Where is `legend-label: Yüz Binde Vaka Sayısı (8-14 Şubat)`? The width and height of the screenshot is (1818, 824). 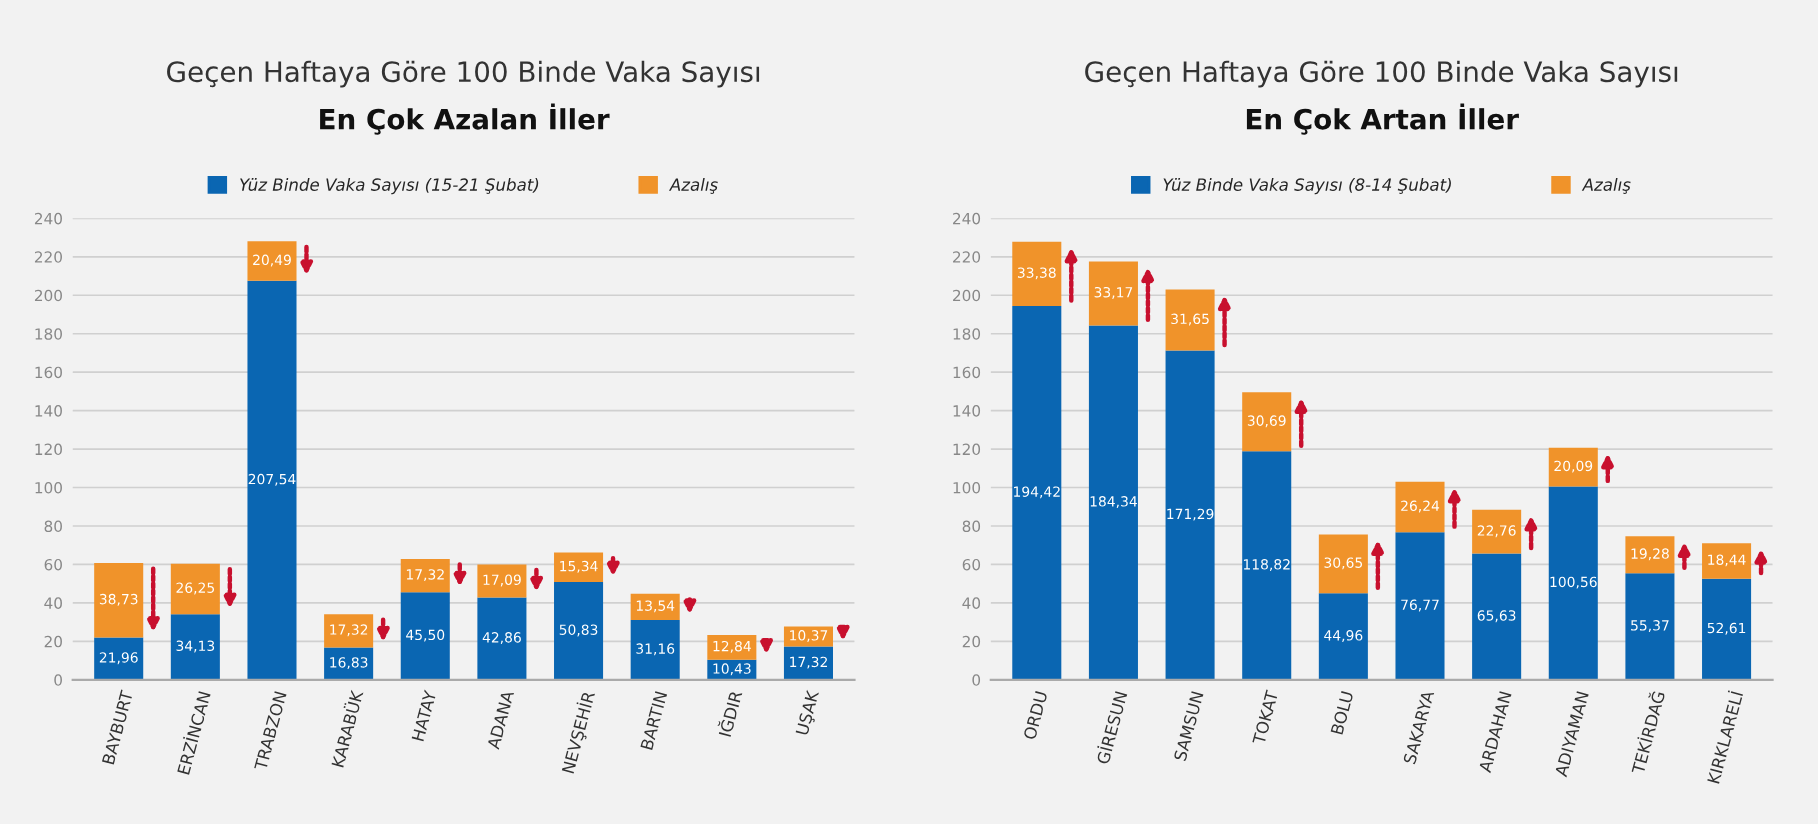 legend-label: Yüz Binde Vaka Sayısı (8-14 Şubat) is located at coordinates (1307, 186).